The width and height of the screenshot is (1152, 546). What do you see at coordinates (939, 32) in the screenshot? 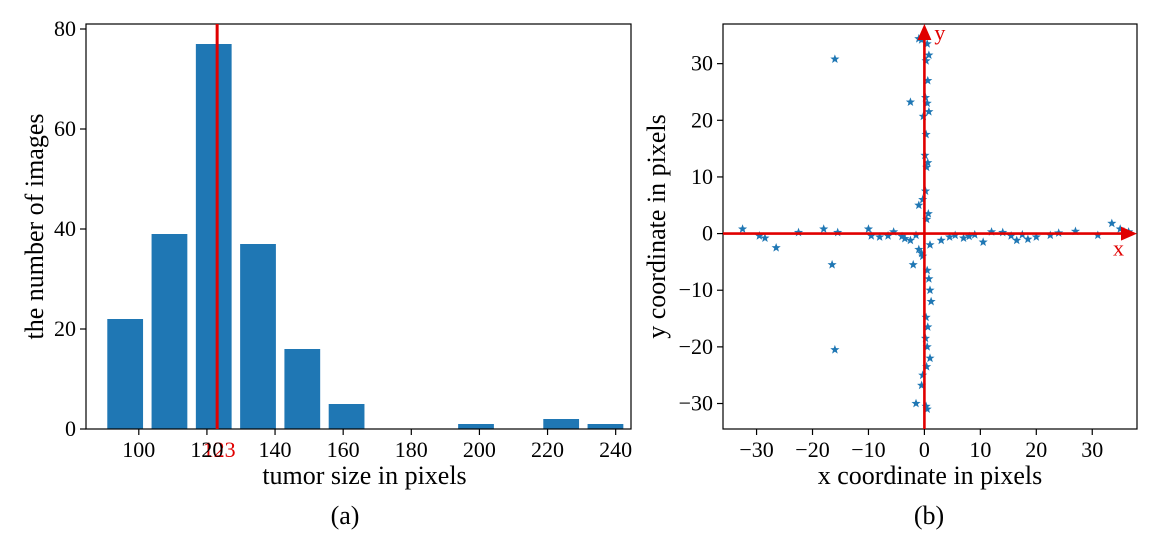
I see `panel-b-y-arrow-label: y` at bounding box center [939, 32].